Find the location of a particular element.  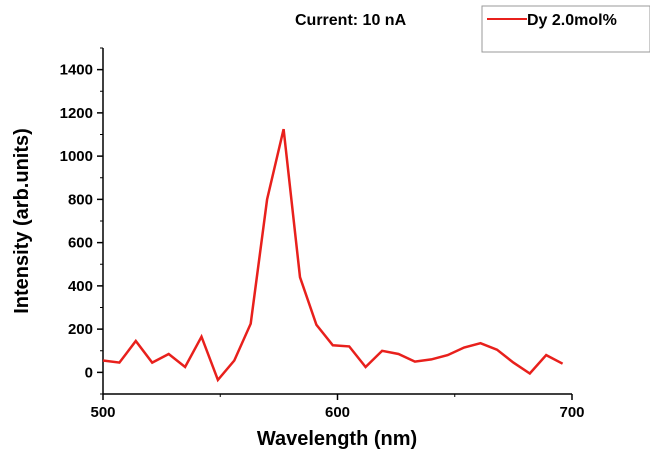

legend-box is located at coordinates (565, 29).